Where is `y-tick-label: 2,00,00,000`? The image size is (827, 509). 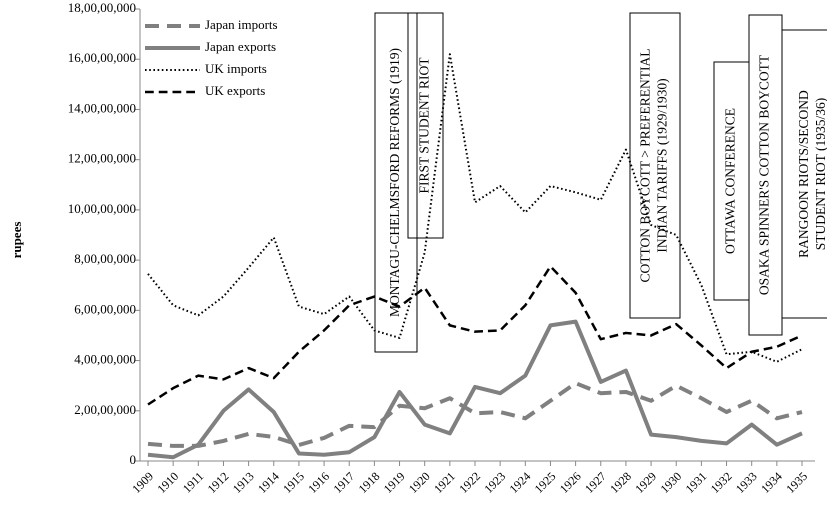 y-tick-label: 2,00,00,000 is located at coordinates (105, 409).